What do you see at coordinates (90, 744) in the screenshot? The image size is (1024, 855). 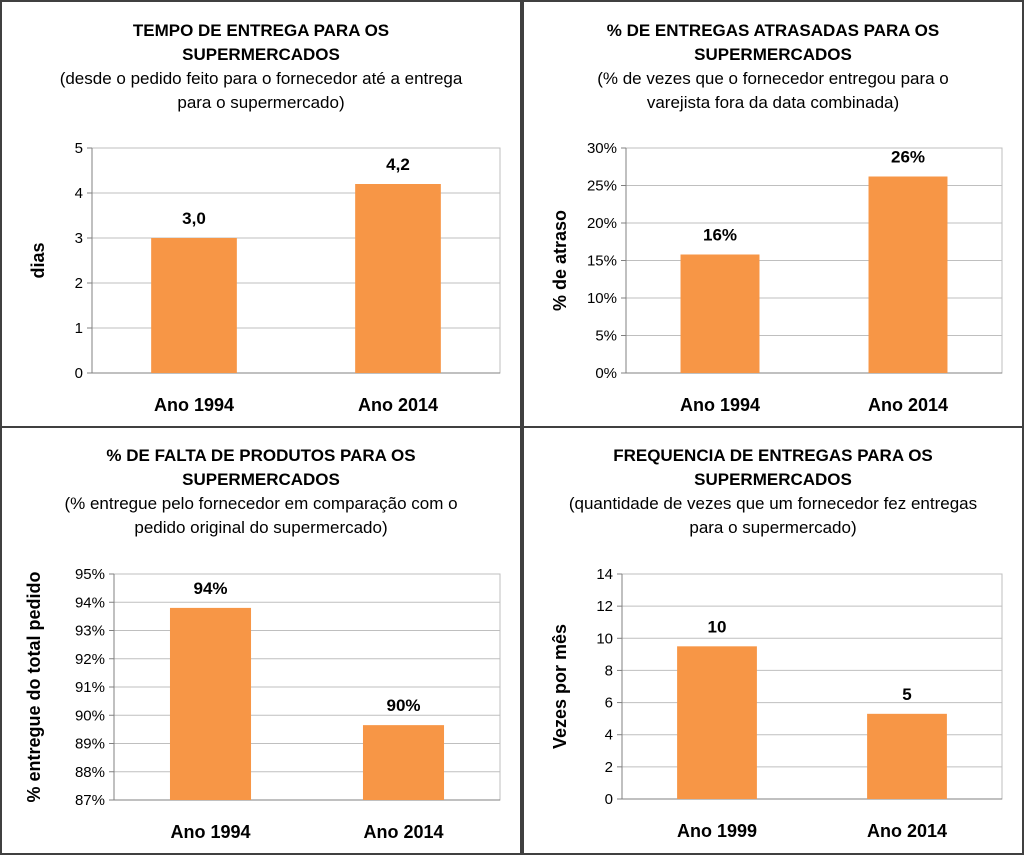 I see `y-tick-label: 89%` at bounding box center [90, 744].